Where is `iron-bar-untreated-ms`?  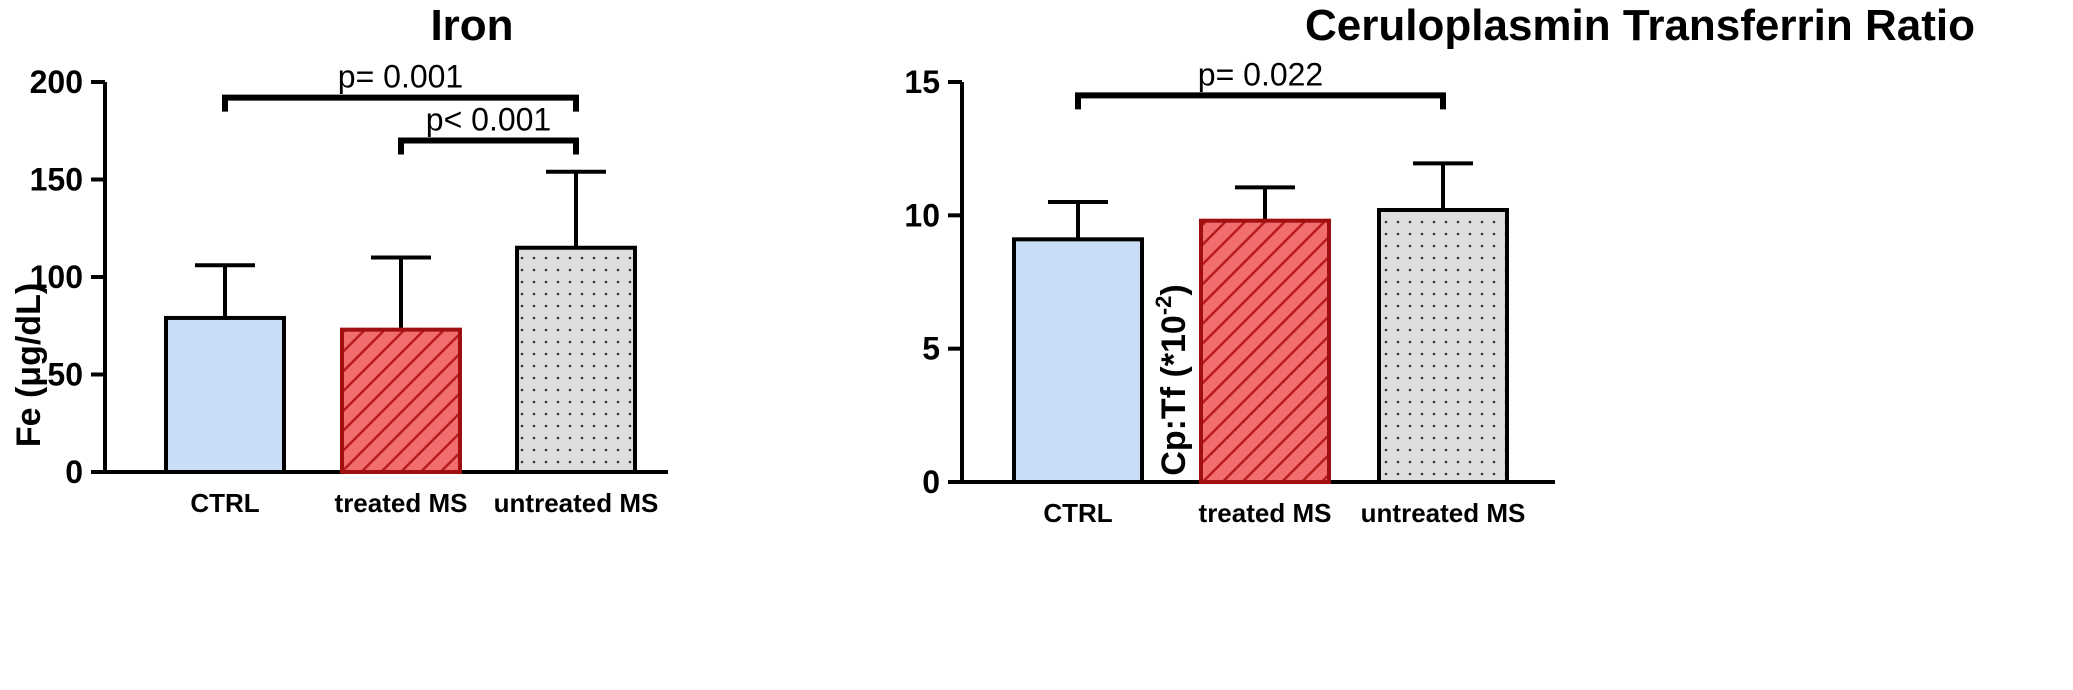
iron-bar-untreated-ms is located at coordinates (576, 359).